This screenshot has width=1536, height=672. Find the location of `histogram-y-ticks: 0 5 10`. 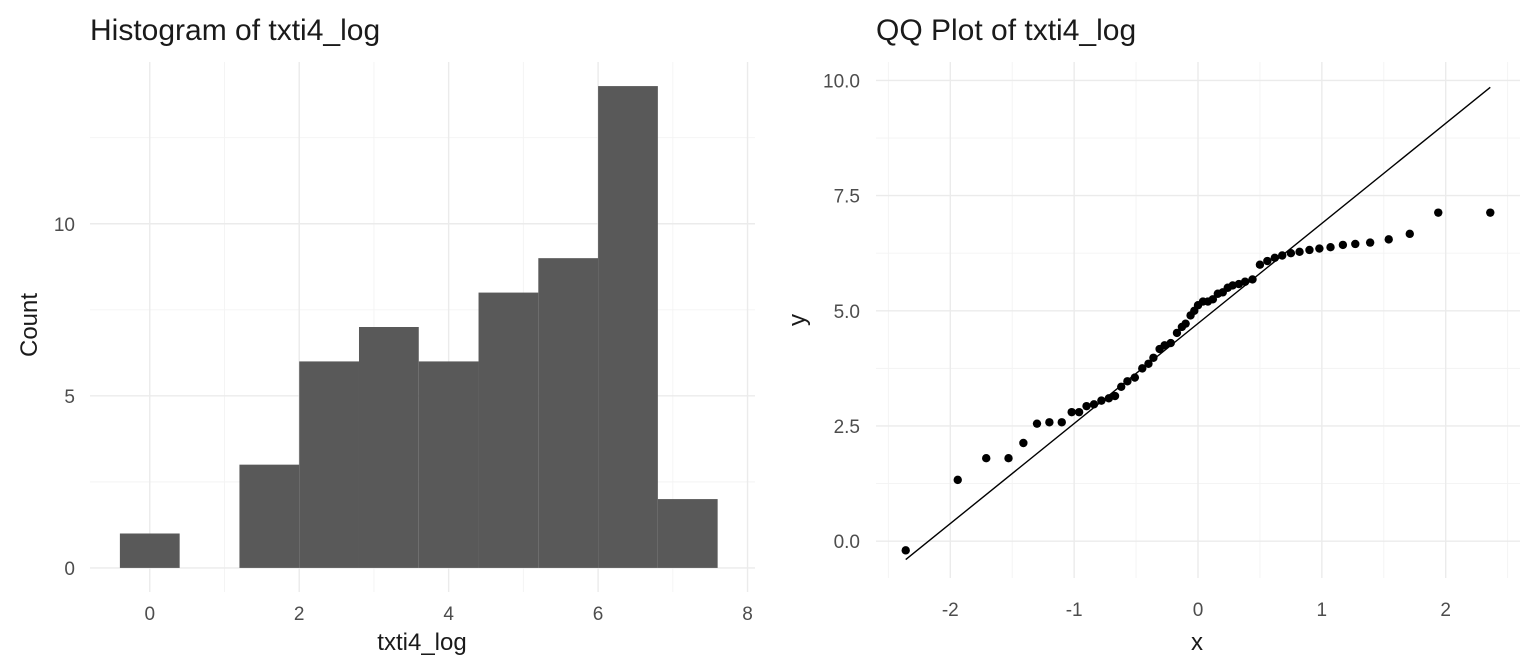

histogram-y-ticks: 0 5 10 is located at coordinates (64, 397).